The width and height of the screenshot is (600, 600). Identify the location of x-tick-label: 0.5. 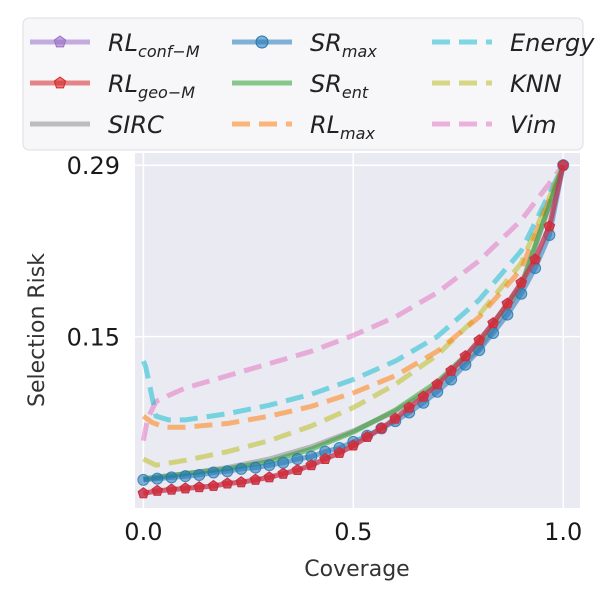
(353, 532).